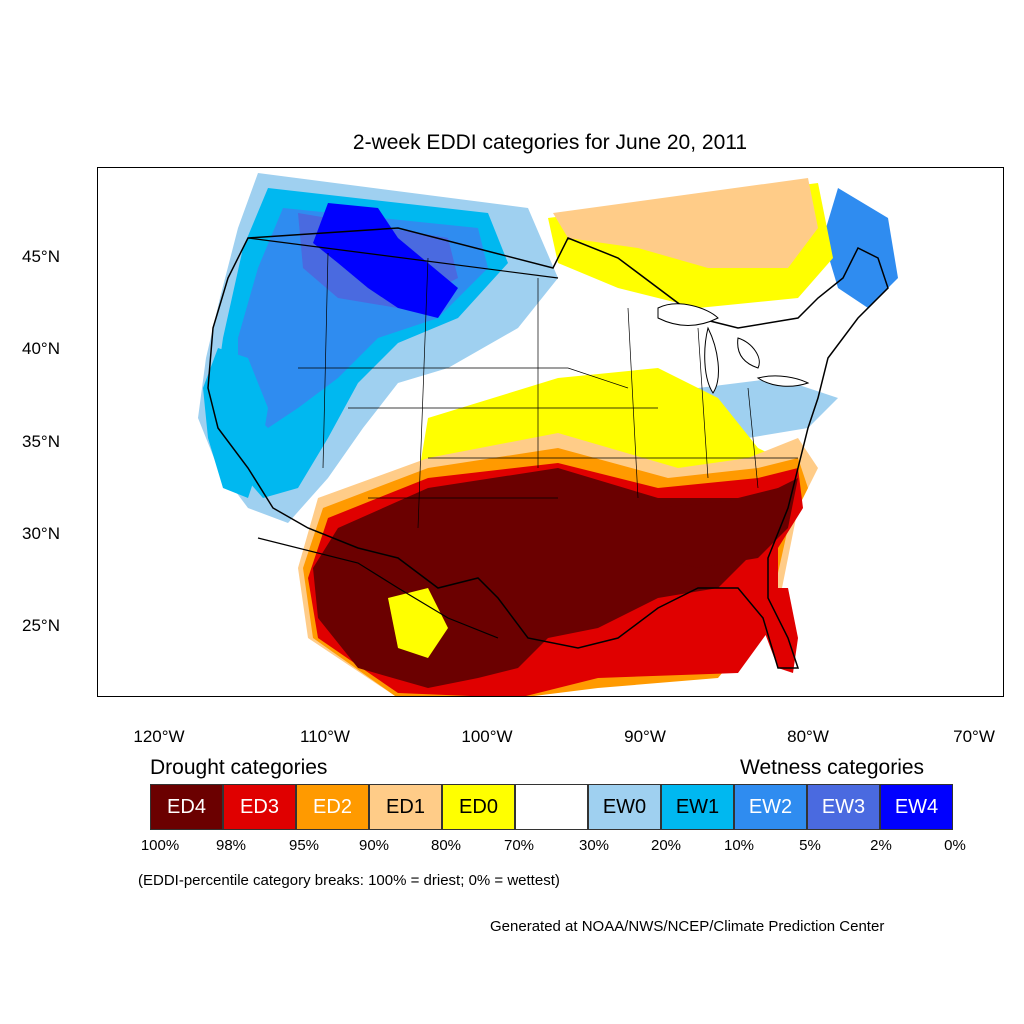  I want to click on legend-ew1-label: EW1, so click(697, 806).